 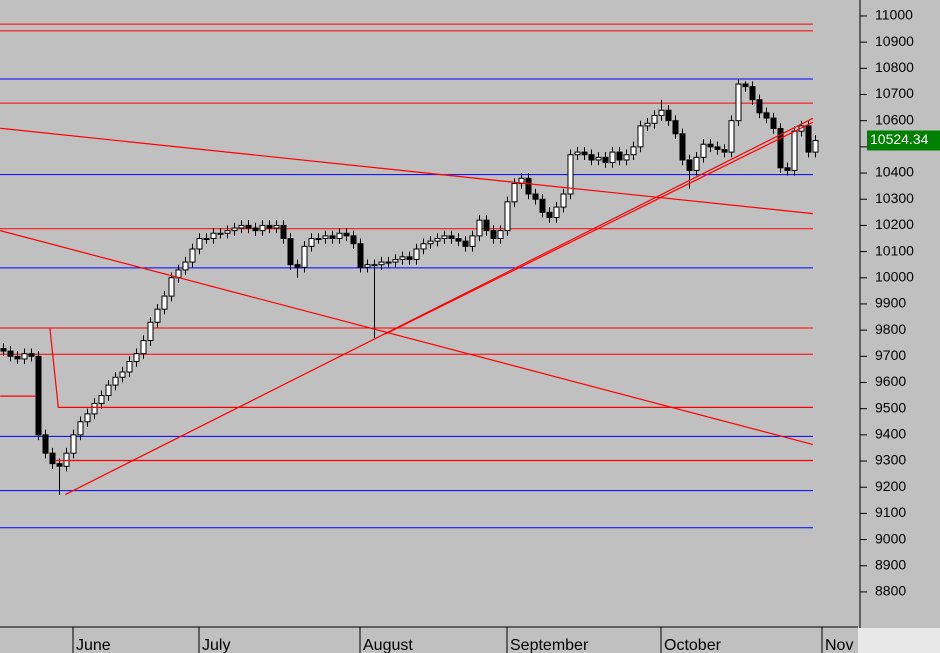 What do you see at coordinates (890, 512) in the screenshot?
I see `y-tick-label: 9100` at bounding box center [890, 512].